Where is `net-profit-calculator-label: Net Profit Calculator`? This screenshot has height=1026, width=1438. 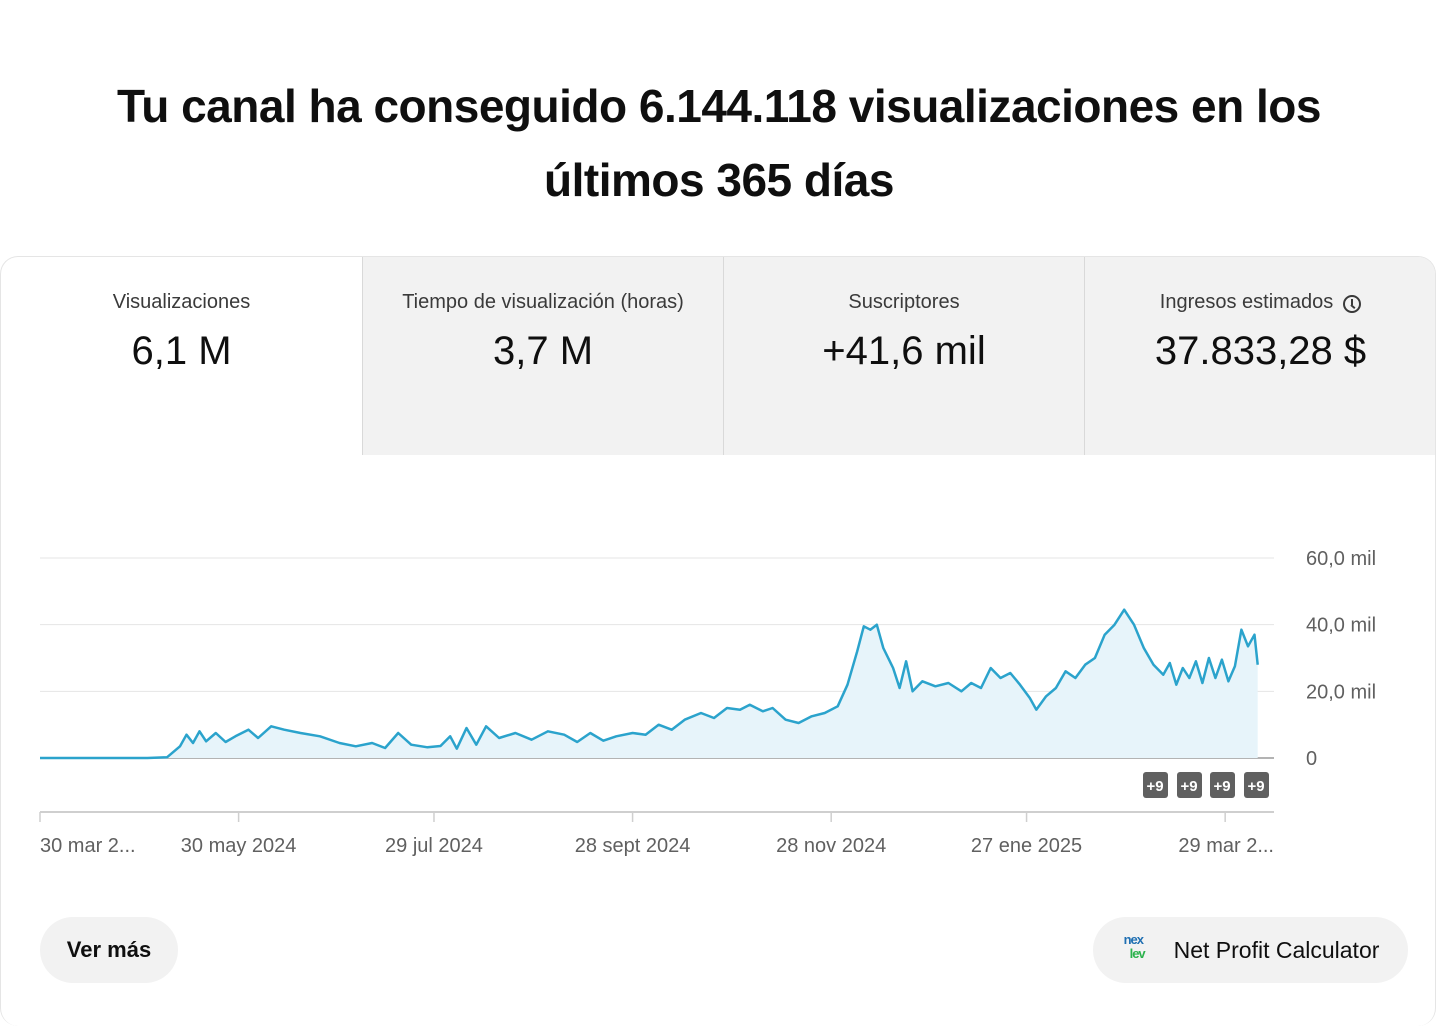 net-profit-calculator-label: Net Profit Calculator is located at coordinates (1276, 949).